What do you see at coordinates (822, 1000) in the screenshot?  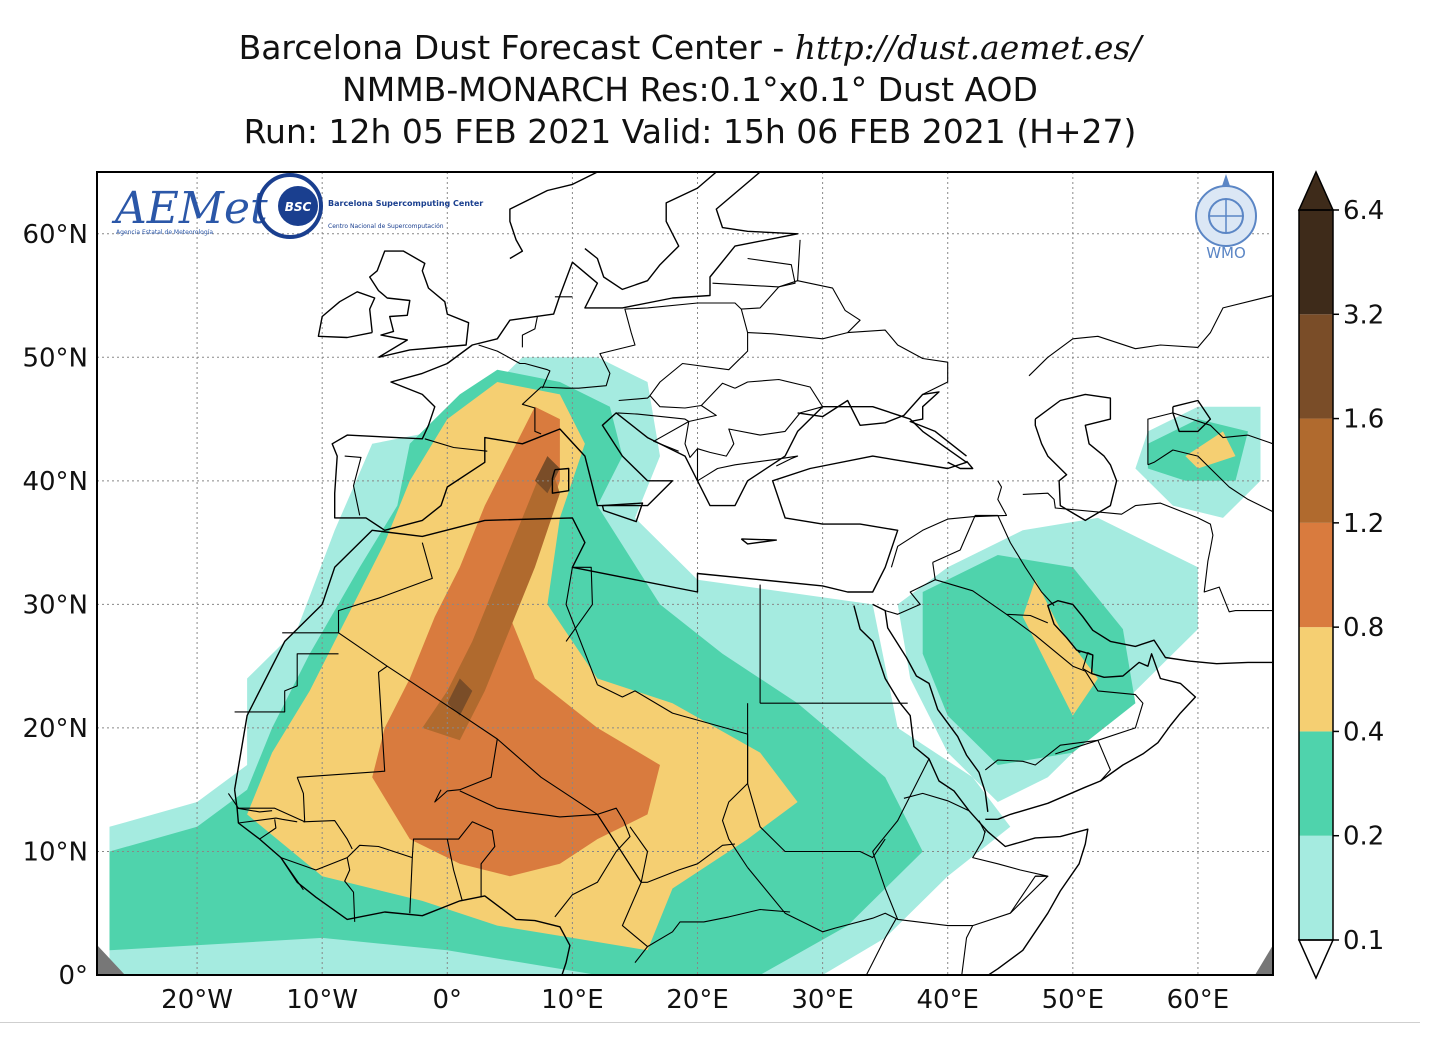 I see `lon-tick-label: 30°E` at bounding box center [822, 1000].